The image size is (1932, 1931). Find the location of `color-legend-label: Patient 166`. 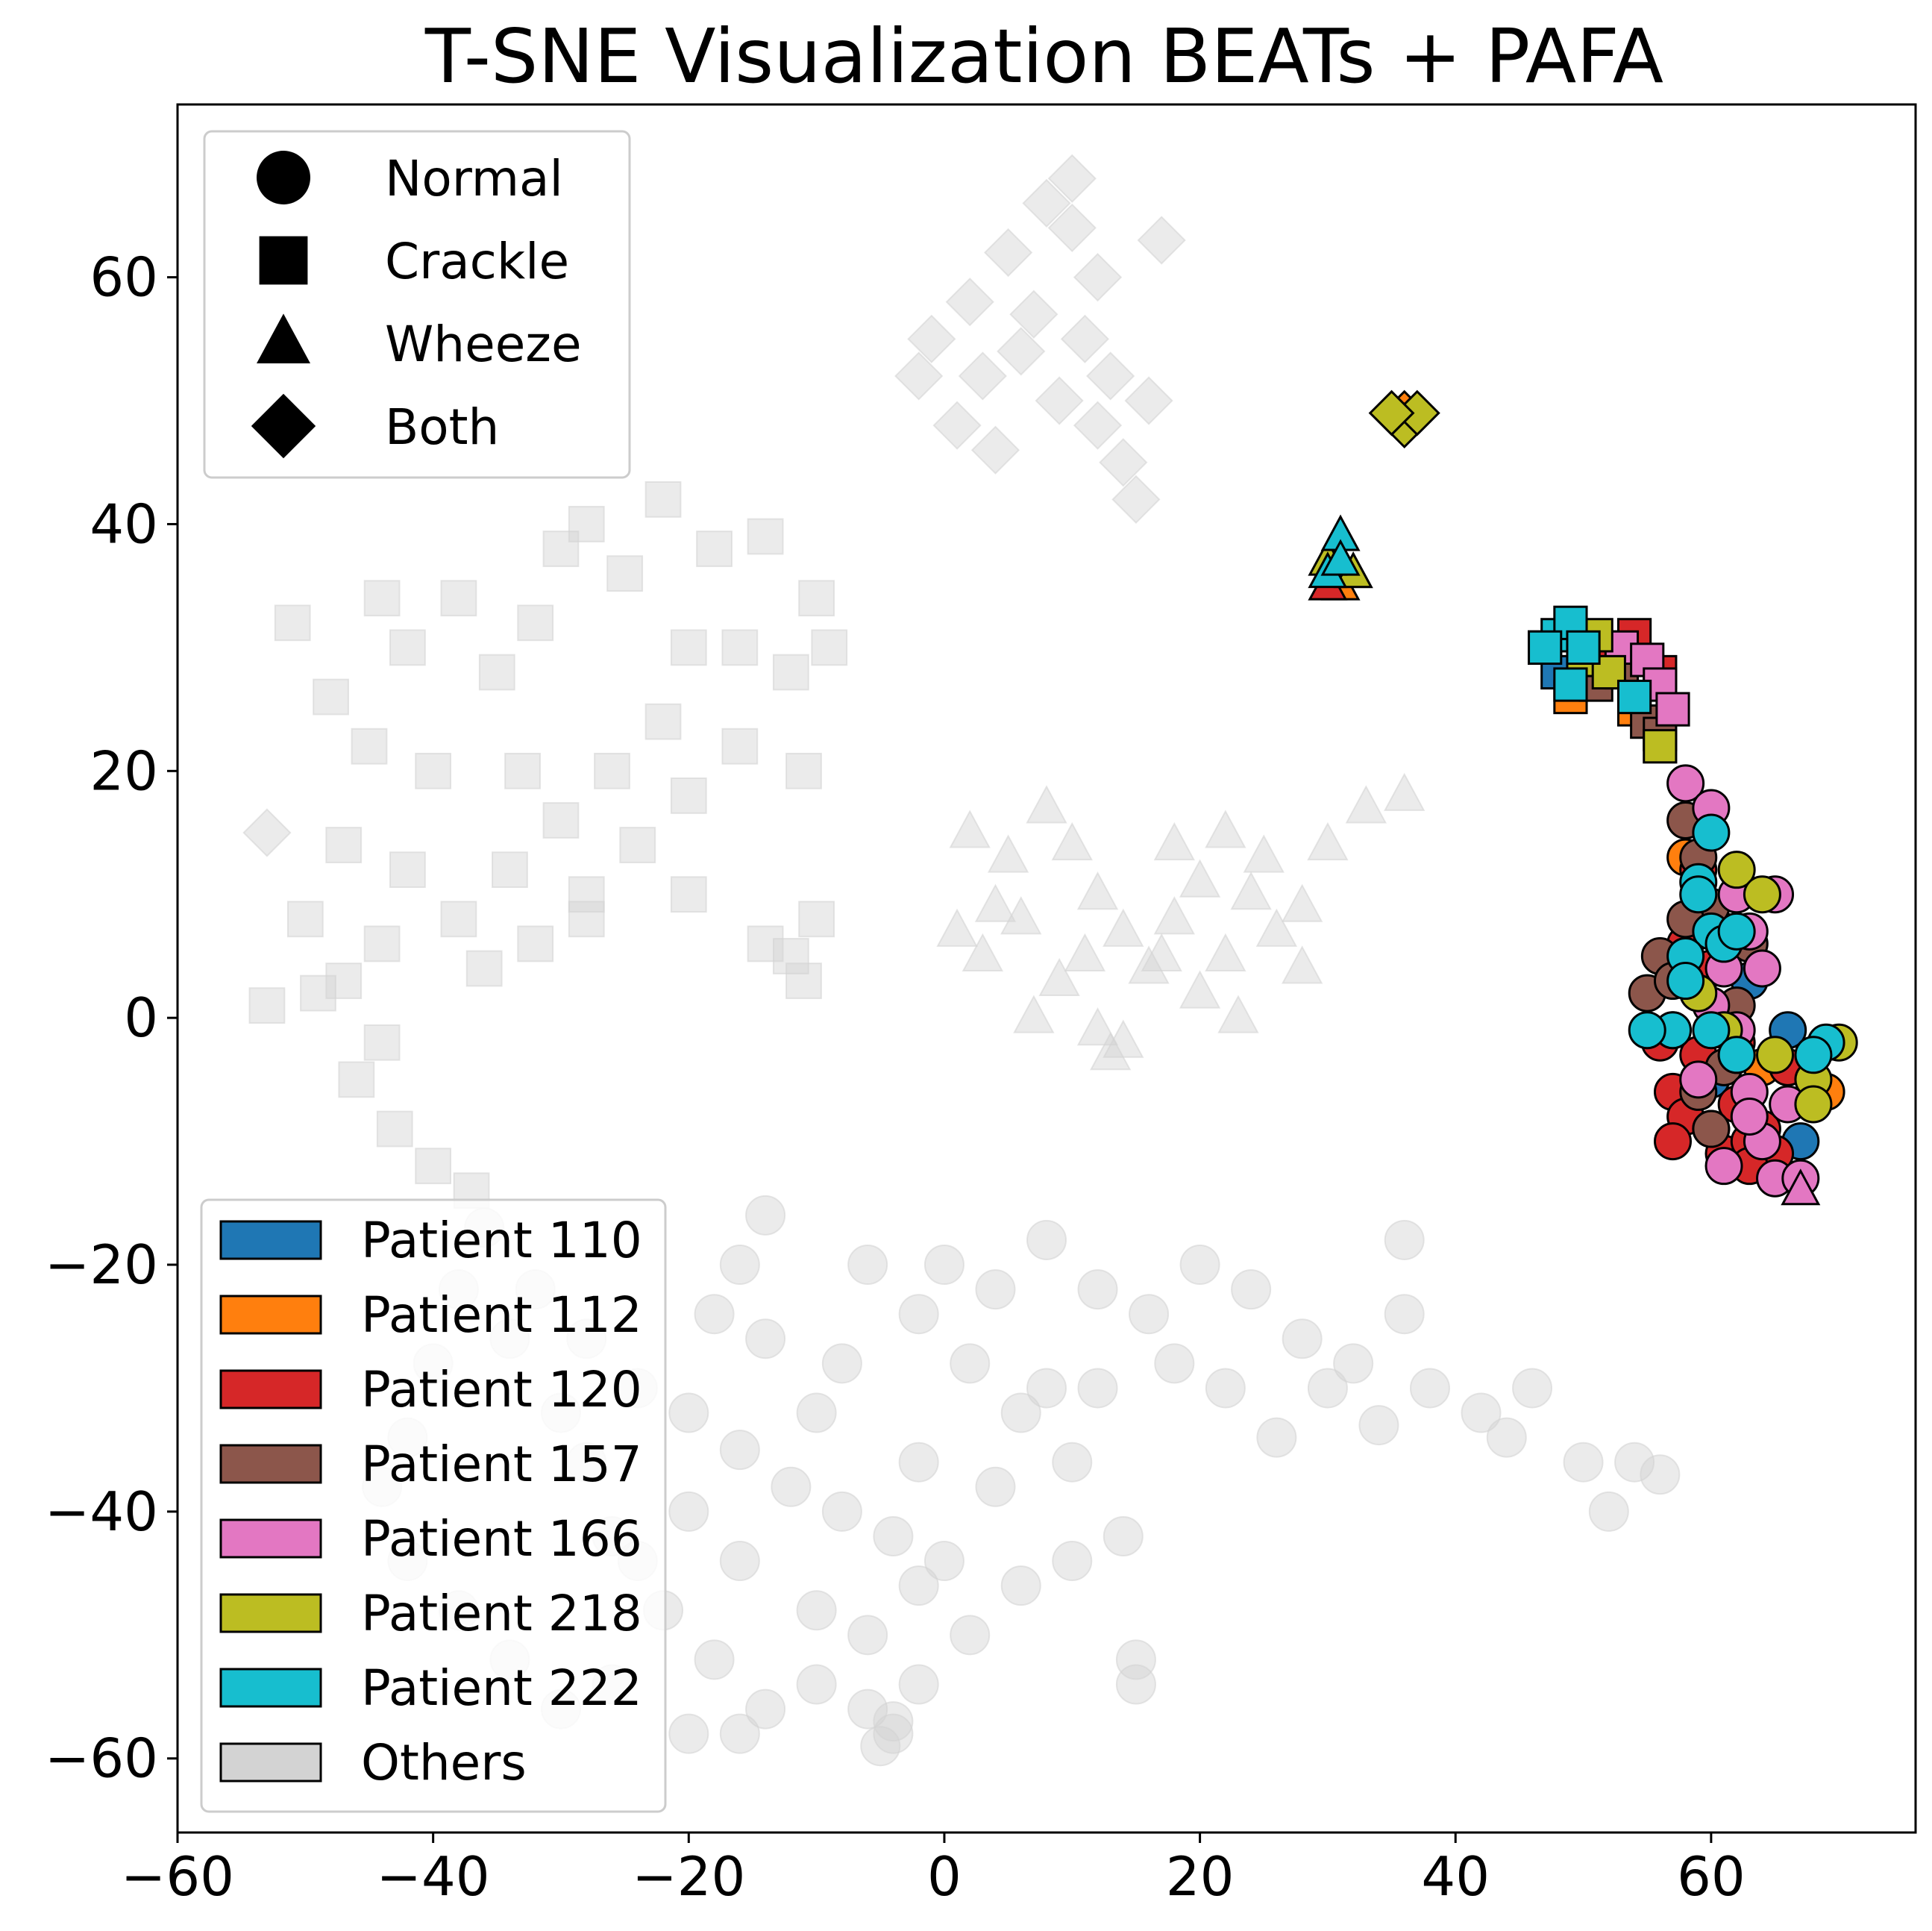

color-legend-label: Patient 166 is located at coordinates (501, 1539).